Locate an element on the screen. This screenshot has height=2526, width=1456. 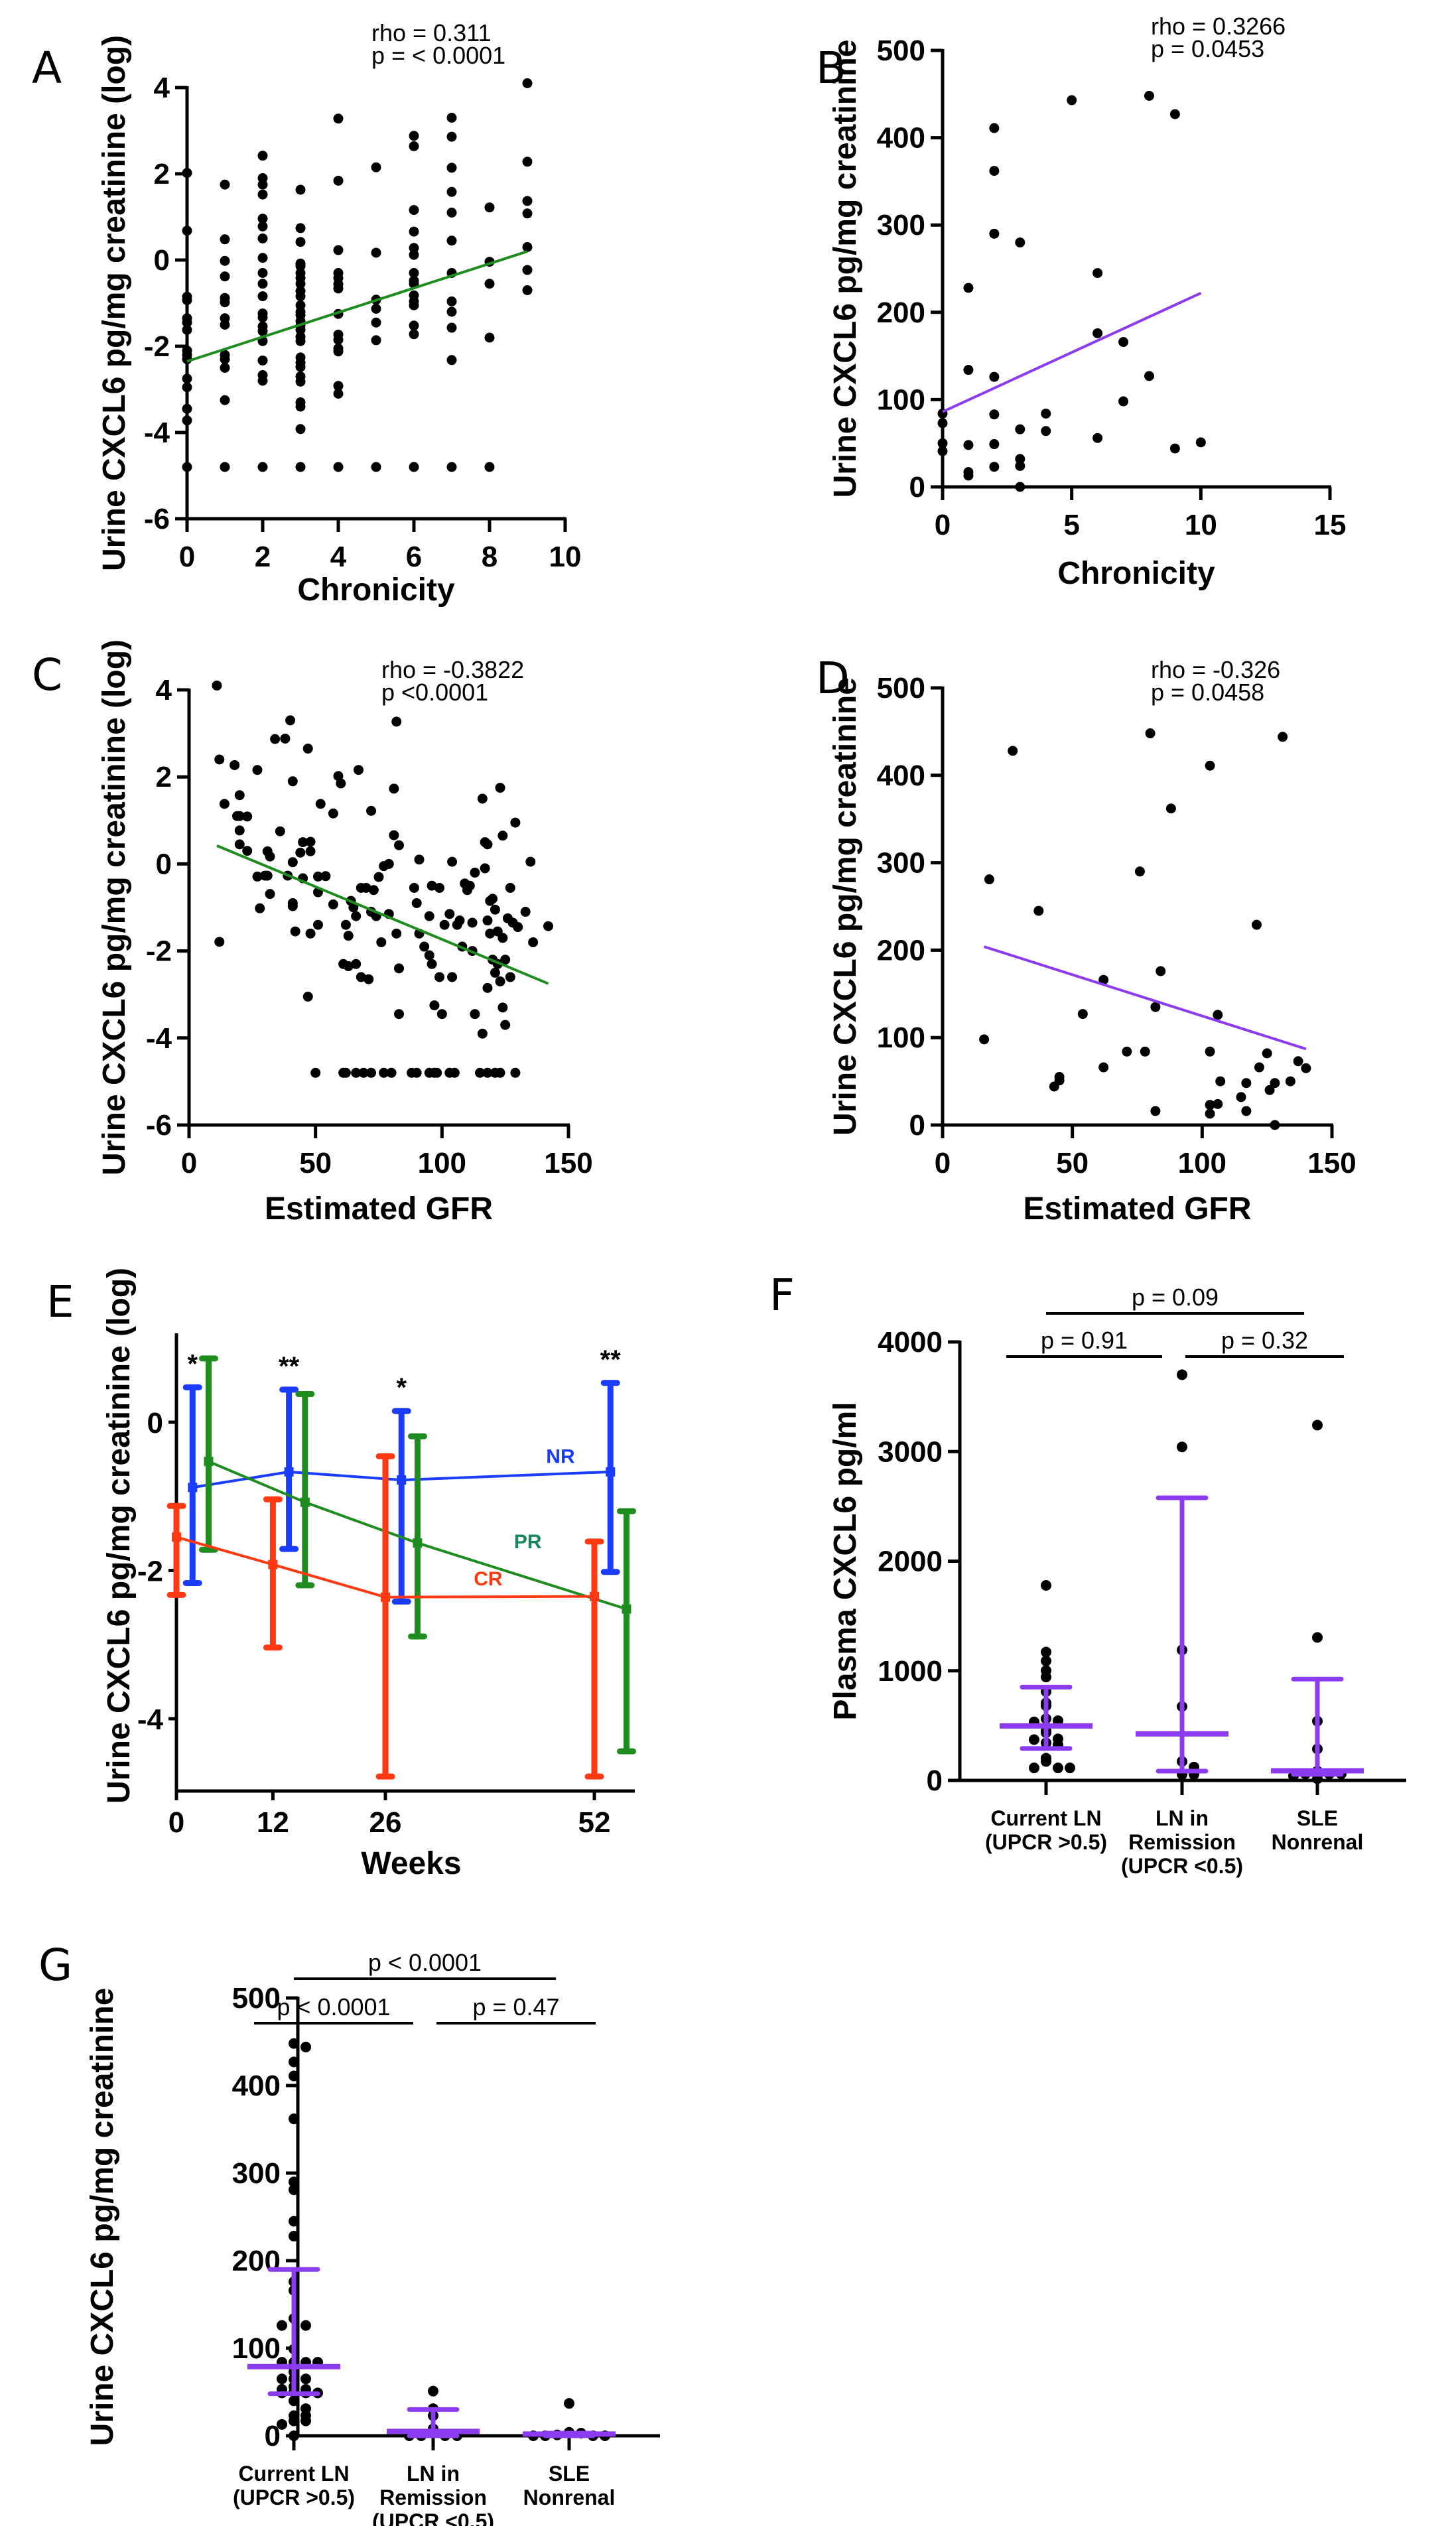
series-CR: CR is located at coordinates (385, 1616).